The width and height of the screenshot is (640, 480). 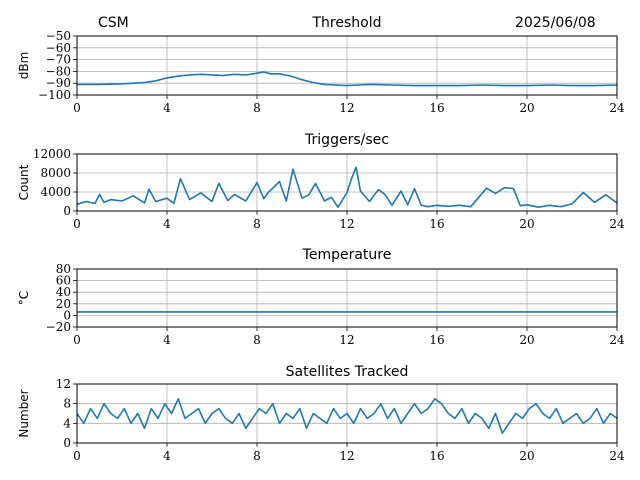 What do you see at coordinates (58, 48) in the screenshot?
I see `panel-1-ytick-label: −60` at bounding box center [58, 48].